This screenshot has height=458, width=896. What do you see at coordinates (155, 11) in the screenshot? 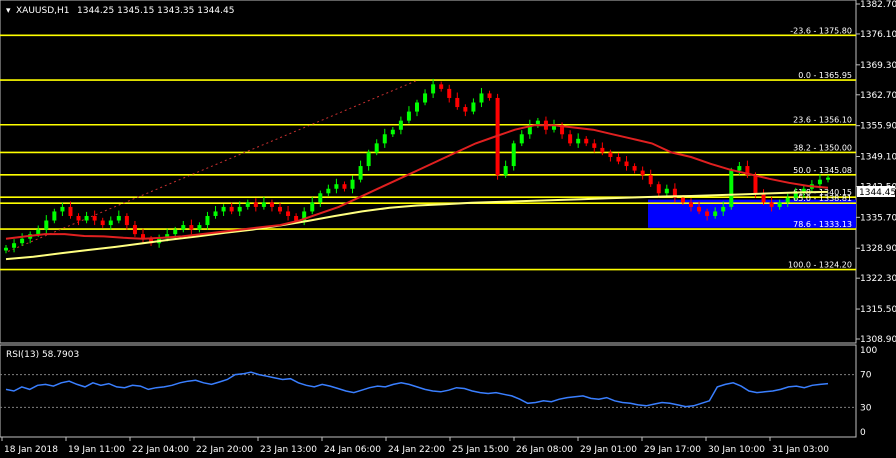
I see `ohlc-readout: 1344.25 1345.15 1343.35 1344.45` at bounding box center [155, 11].